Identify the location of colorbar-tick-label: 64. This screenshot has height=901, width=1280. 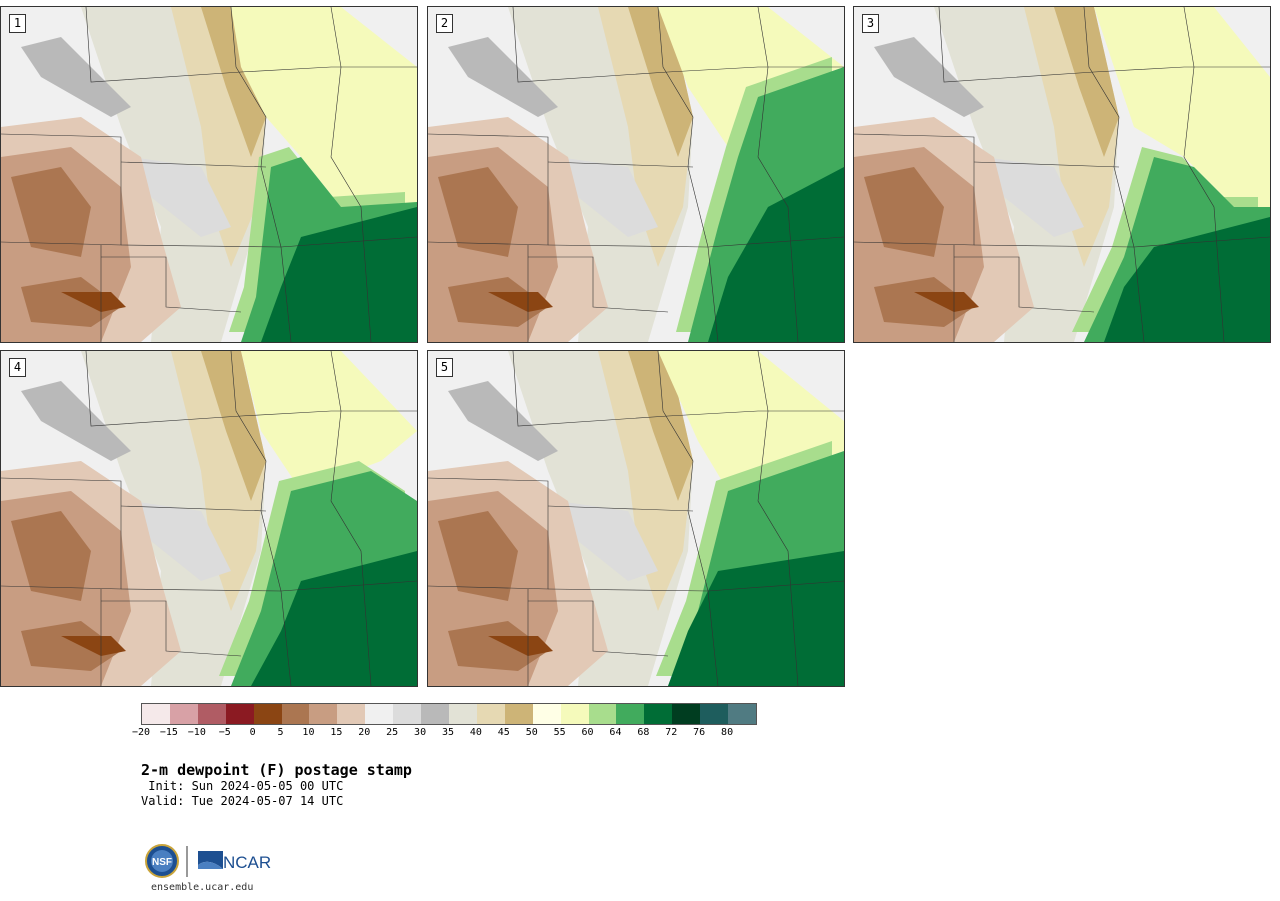
(615, 732).